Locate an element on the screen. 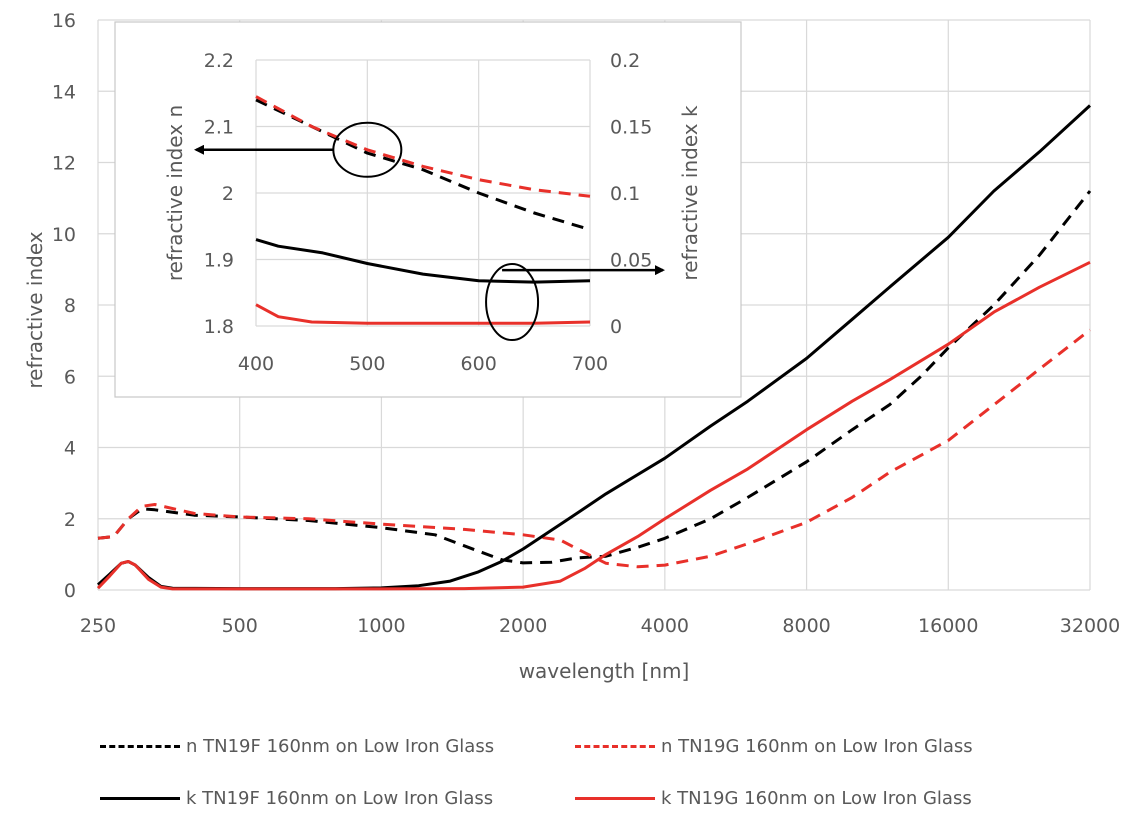 This screenshot has width=1128, height=819. annotation-ellipse-k is located at coordinates (512, 302).